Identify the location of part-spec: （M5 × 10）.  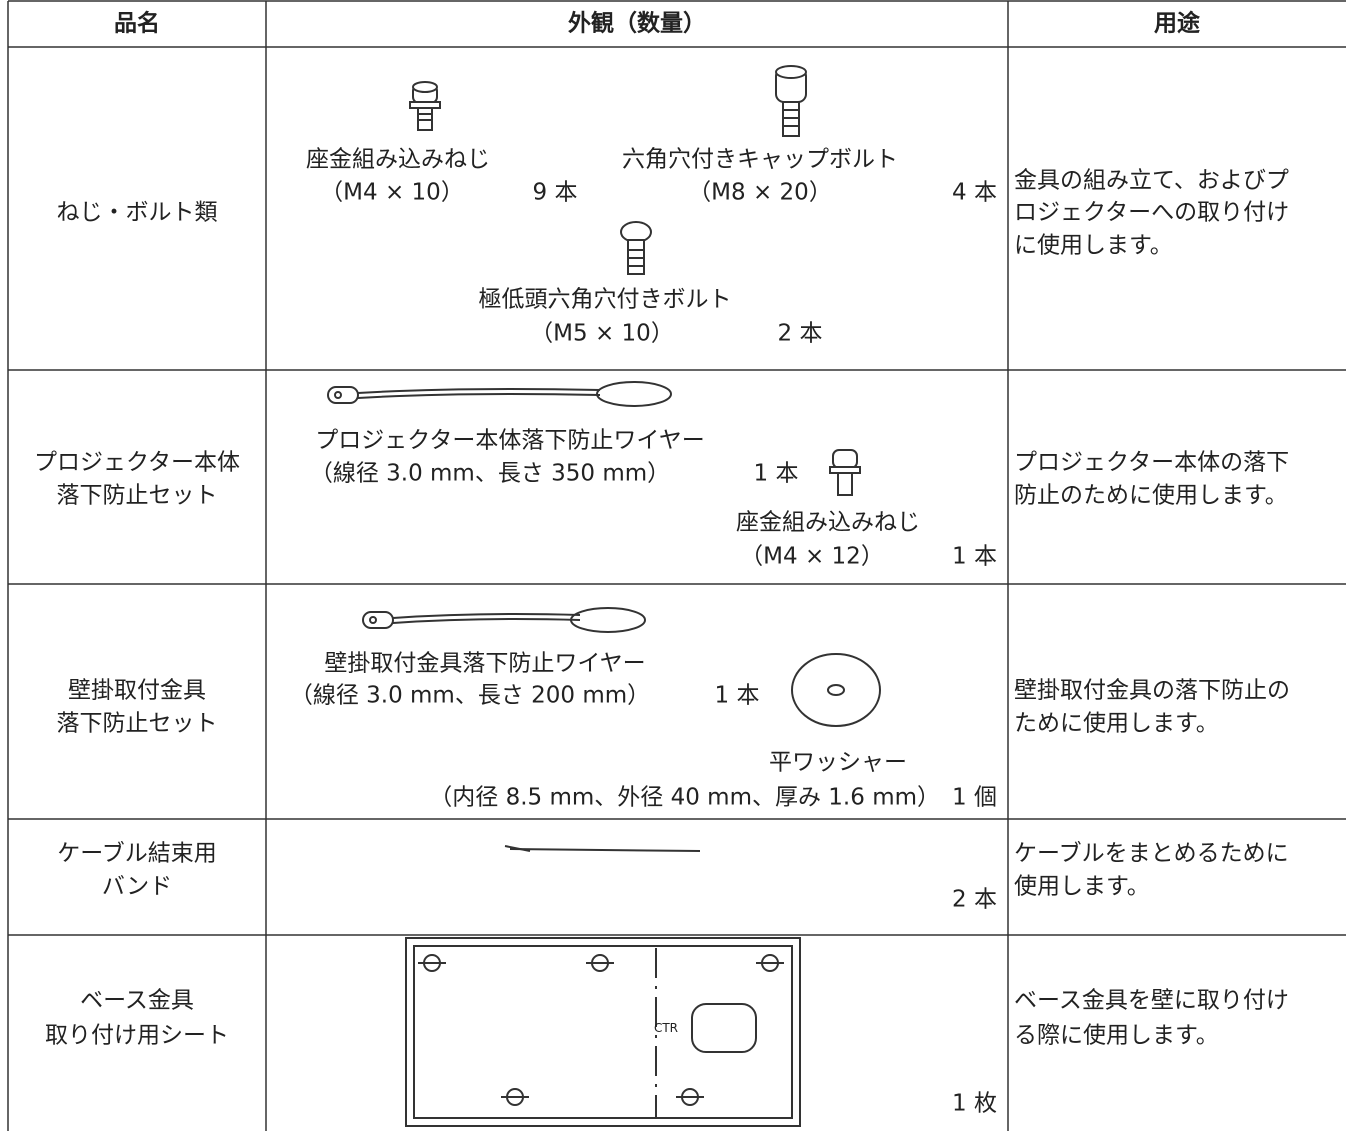
(602, 333).